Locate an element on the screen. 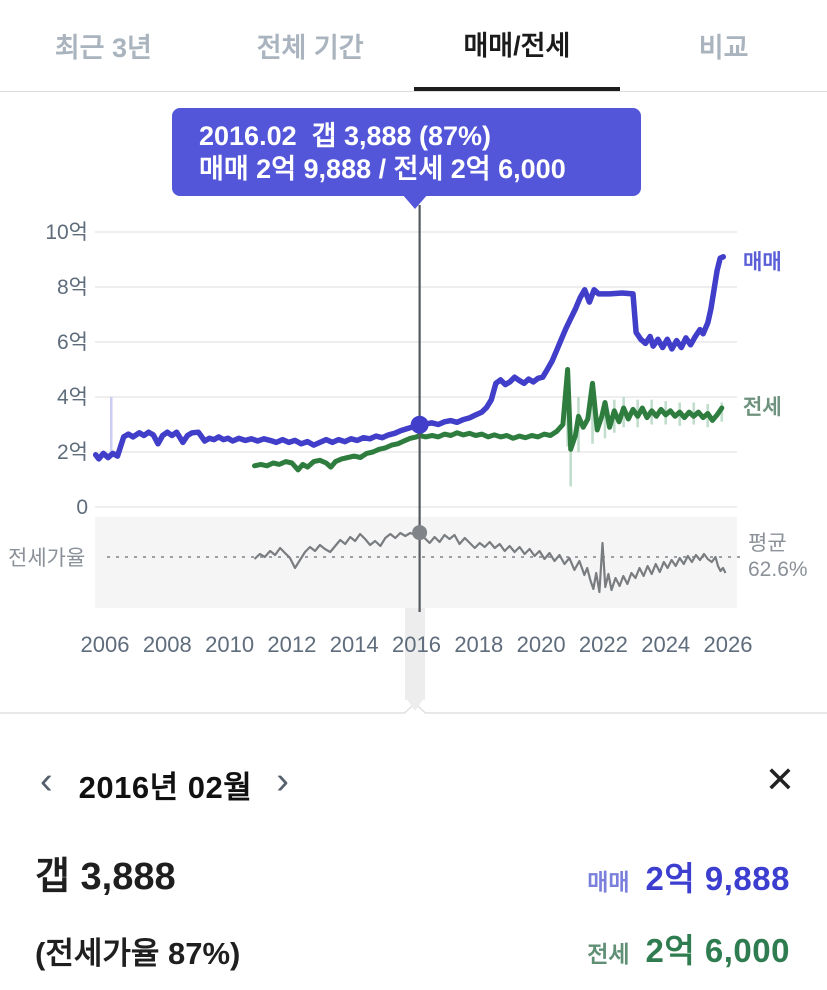  x-axis-year-label: 2016 is located at coordinates (416, 644).